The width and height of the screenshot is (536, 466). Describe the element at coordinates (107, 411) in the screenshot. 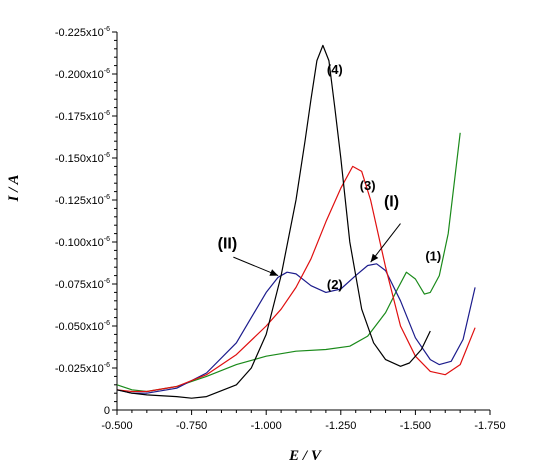

I see `y-tick-label: 0` at that location.